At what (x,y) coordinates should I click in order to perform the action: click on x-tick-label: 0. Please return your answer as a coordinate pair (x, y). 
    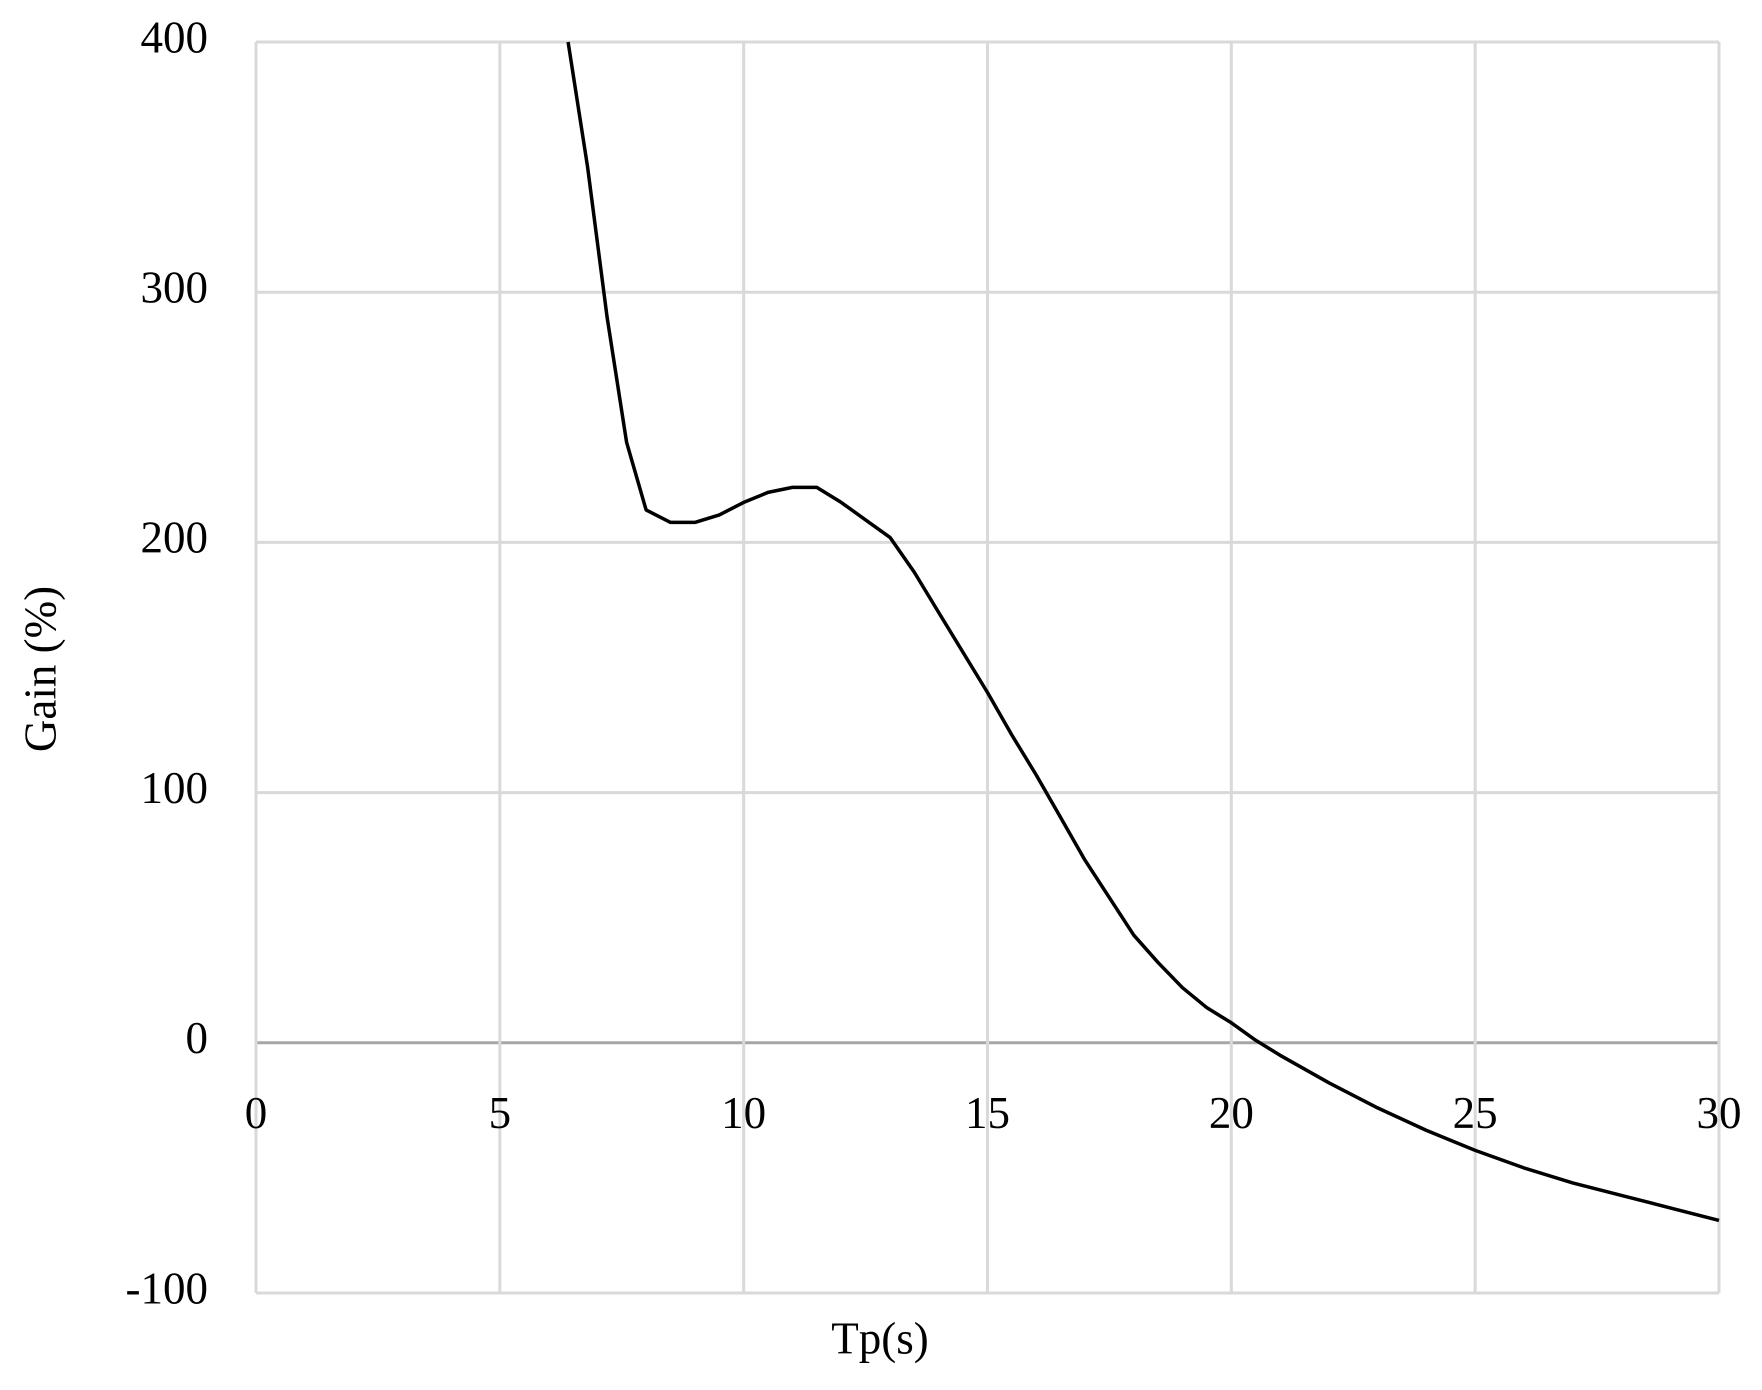
    Looking at the image, I should click on (256, 1113).